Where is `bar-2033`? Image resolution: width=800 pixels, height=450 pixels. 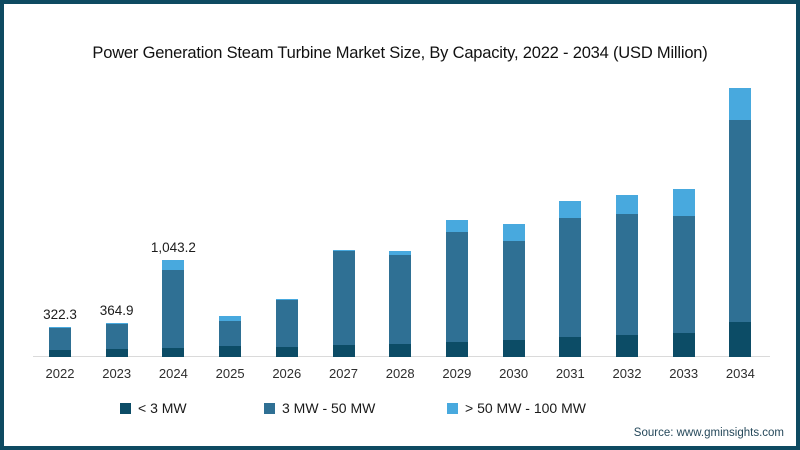
bar-2033 is located at coordinates (683, 272).